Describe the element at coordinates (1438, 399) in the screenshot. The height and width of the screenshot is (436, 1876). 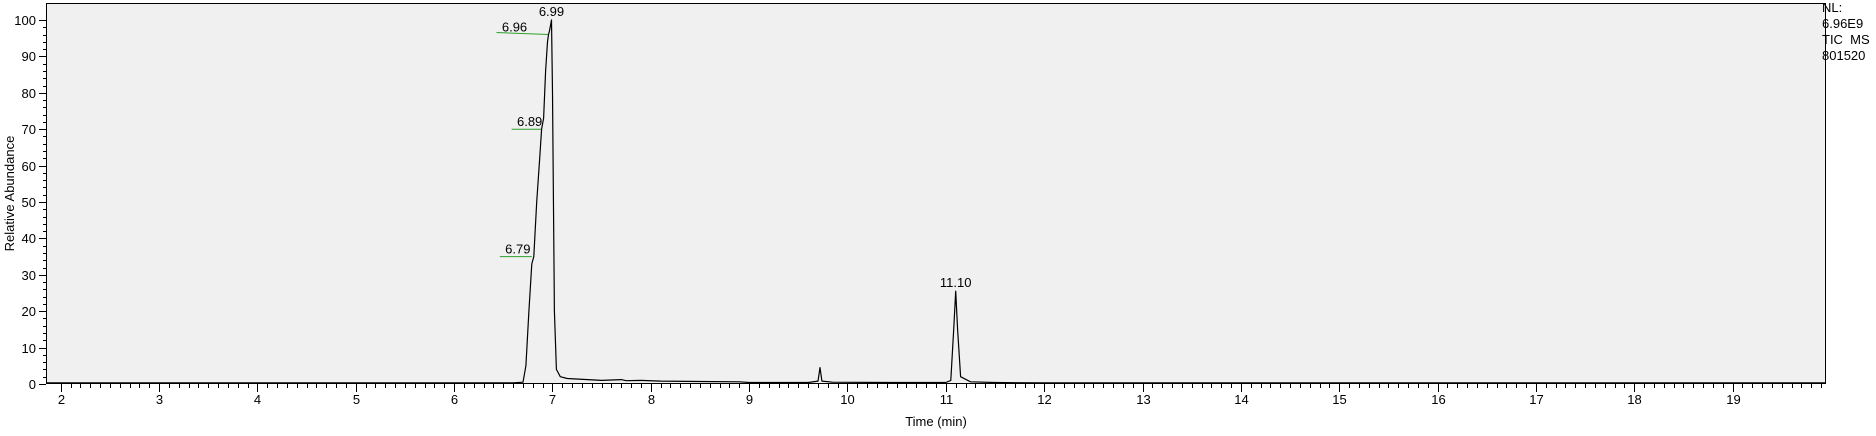
I see `x-tick-label: 16` at that location.